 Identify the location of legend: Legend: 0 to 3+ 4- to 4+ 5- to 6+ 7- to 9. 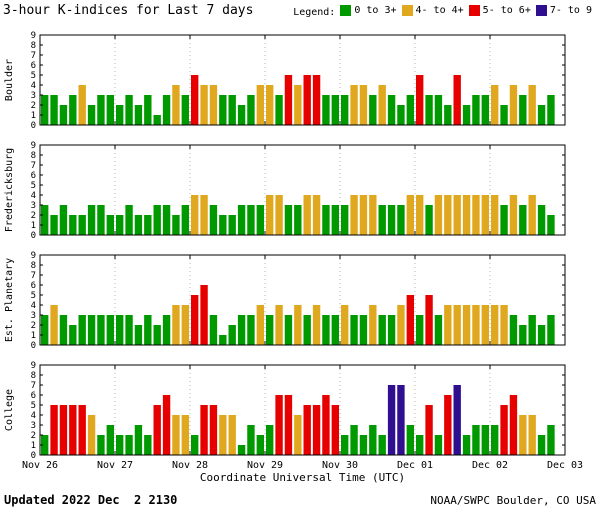
(445, 11).